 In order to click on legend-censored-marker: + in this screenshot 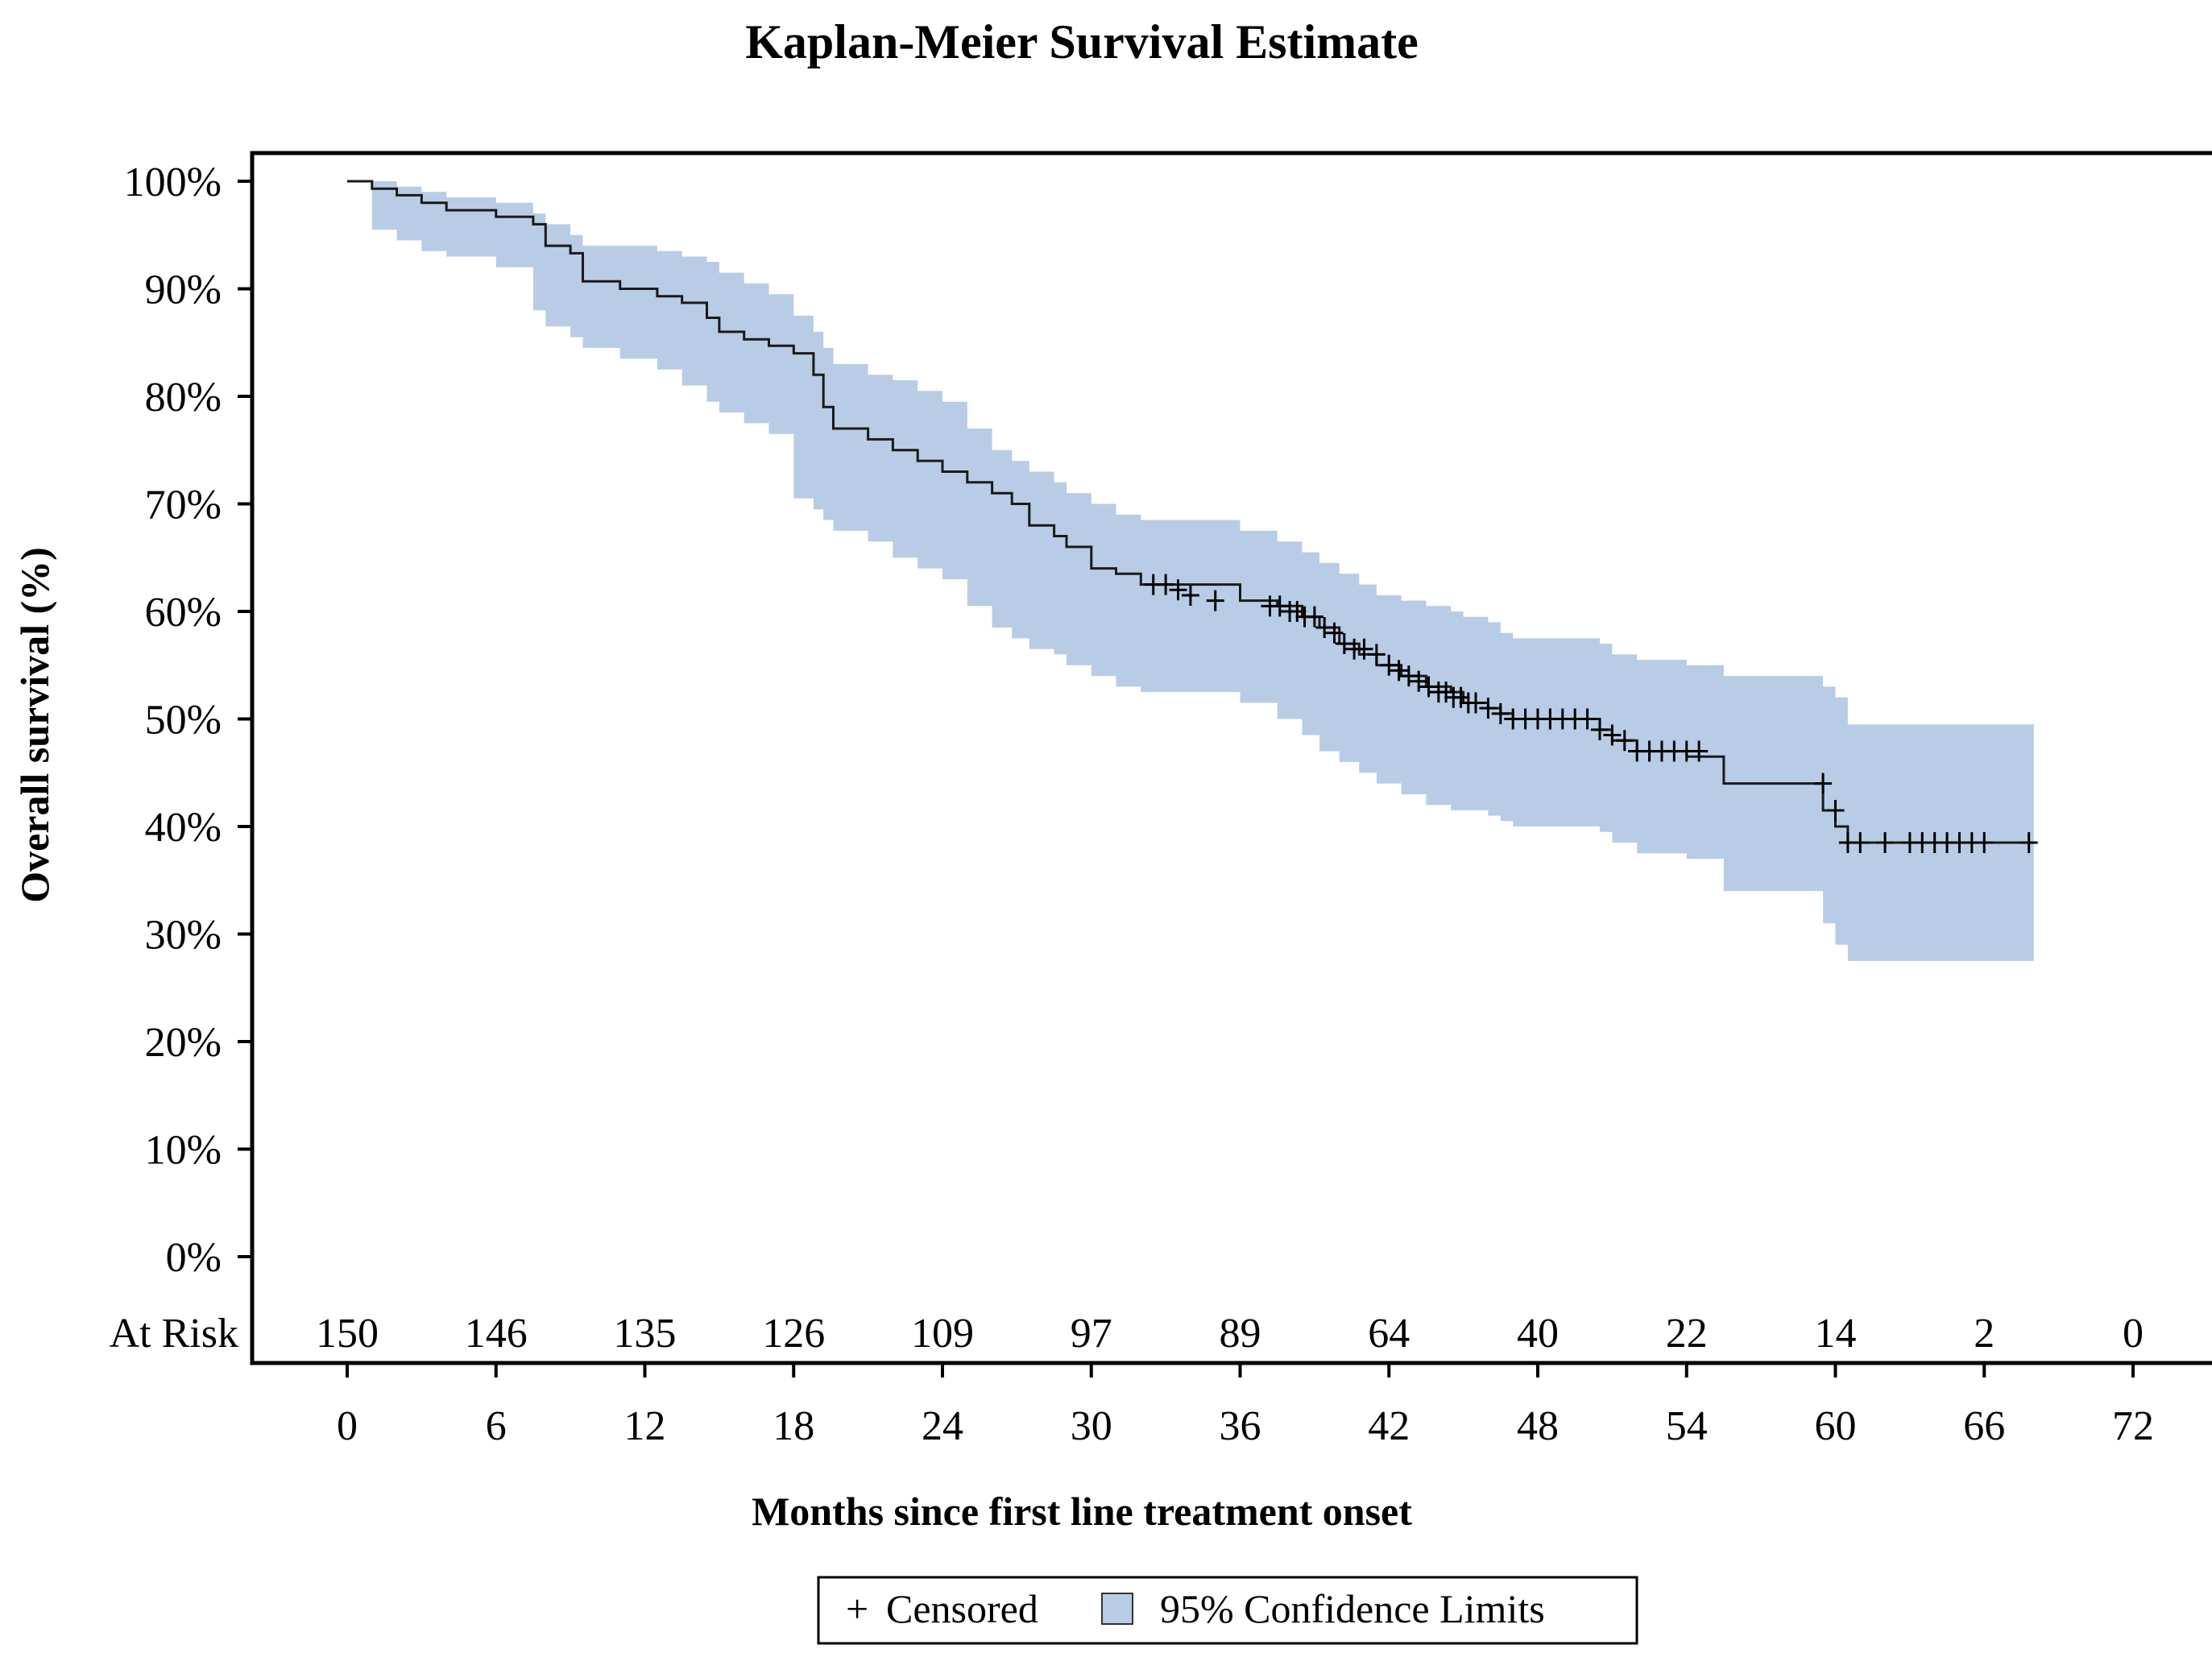, I will do `click(857, 1609)`.